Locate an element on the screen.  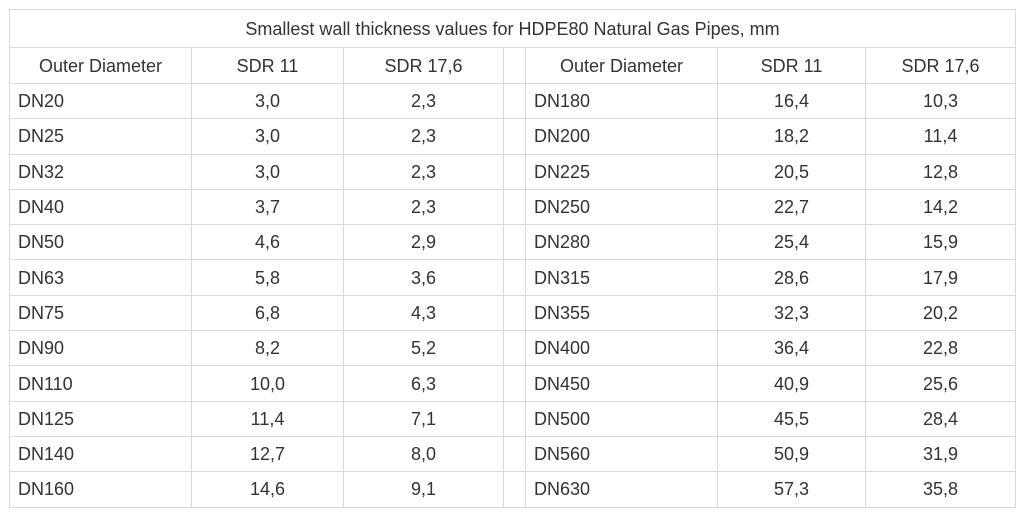
cell-sdr176-right: 25,6 is located at coordinates (940, 383).